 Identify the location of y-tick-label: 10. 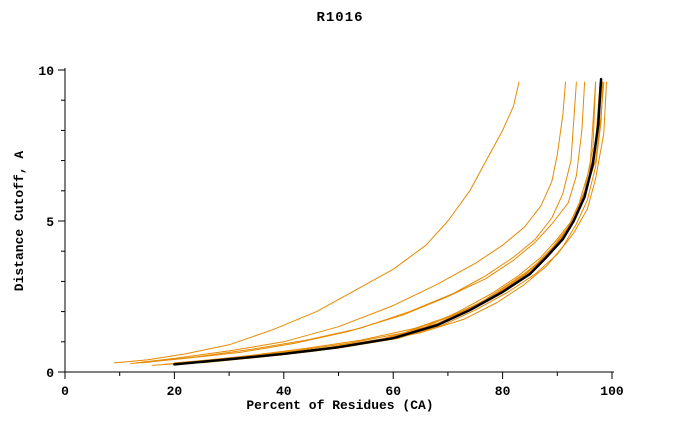
(46, 71).